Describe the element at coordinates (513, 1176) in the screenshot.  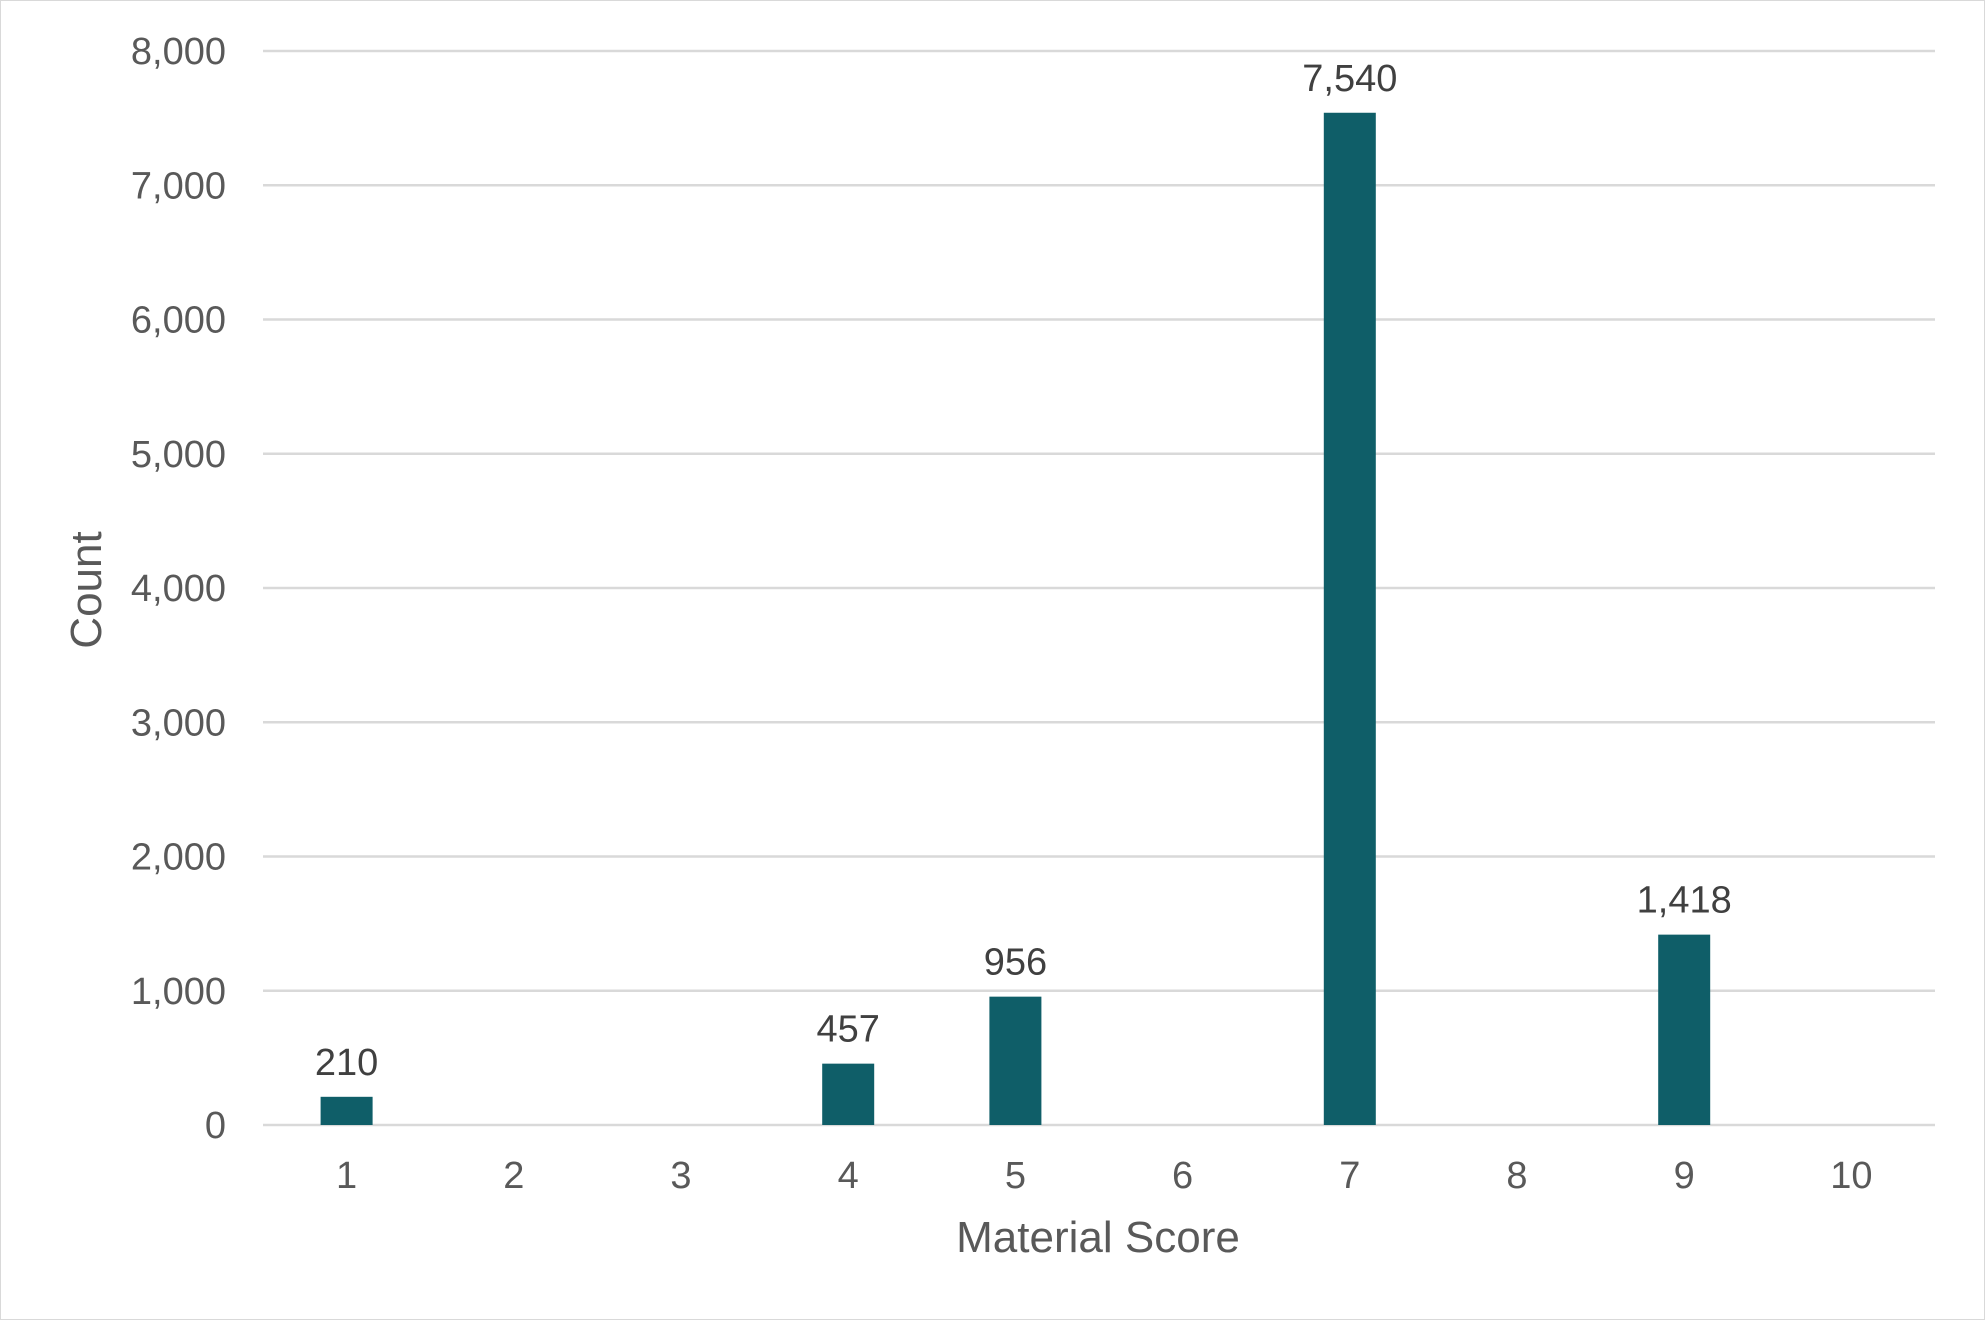
I see `x-tick-label: 2` at that location.